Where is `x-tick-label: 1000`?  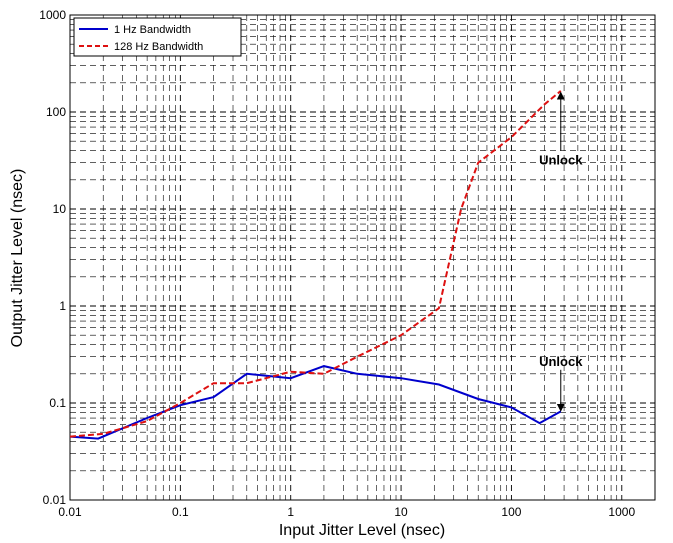 x-tick-label: 1000 is located at coordinates (621, 512).